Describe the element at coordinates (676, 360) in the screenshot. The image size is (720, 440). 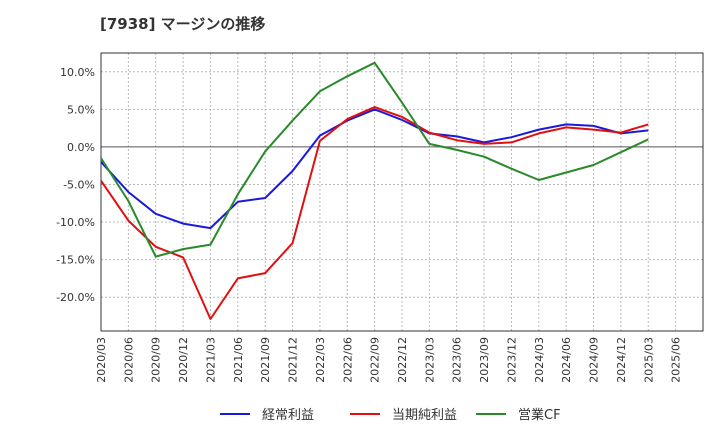
I see `x-tick-label: 2025/06` at that location.